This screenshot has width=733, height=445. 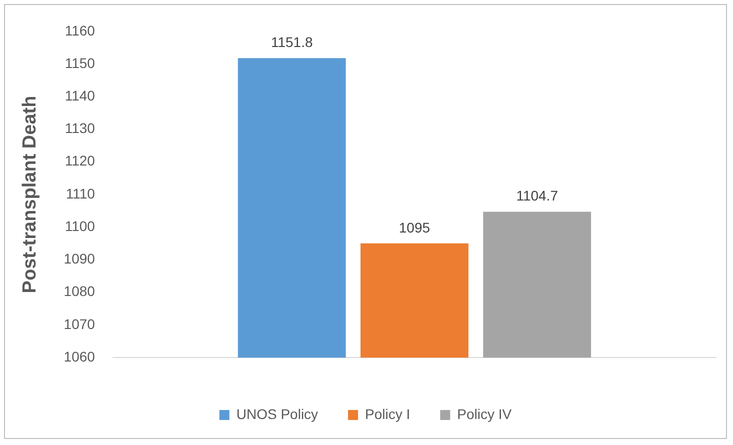 I want to click on y-tick-label: 1080, so click(x=80, y=291).